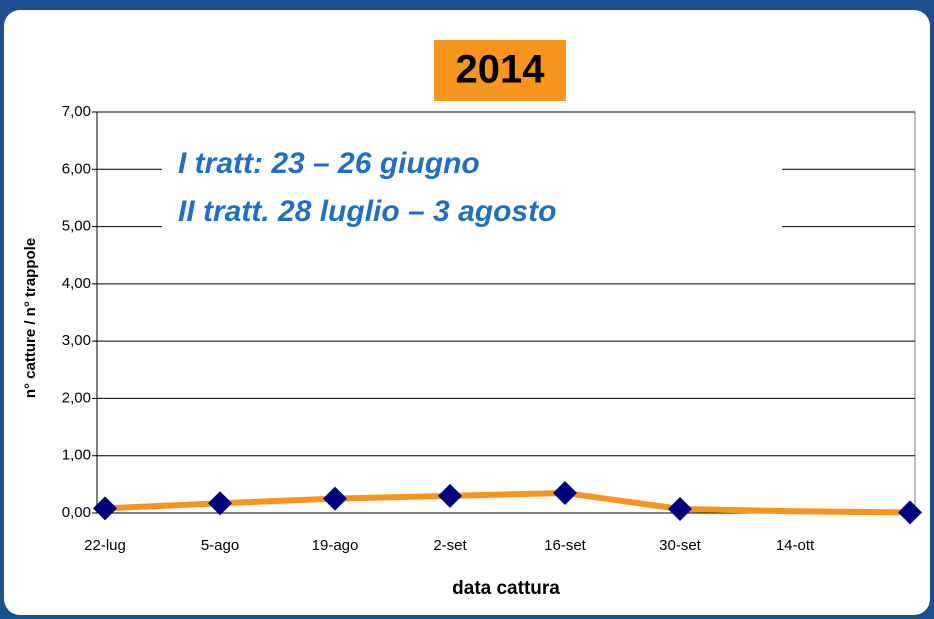  I want to click on annotation: II tratt. 28 luglio – 3 agosto, so click(367, 211).